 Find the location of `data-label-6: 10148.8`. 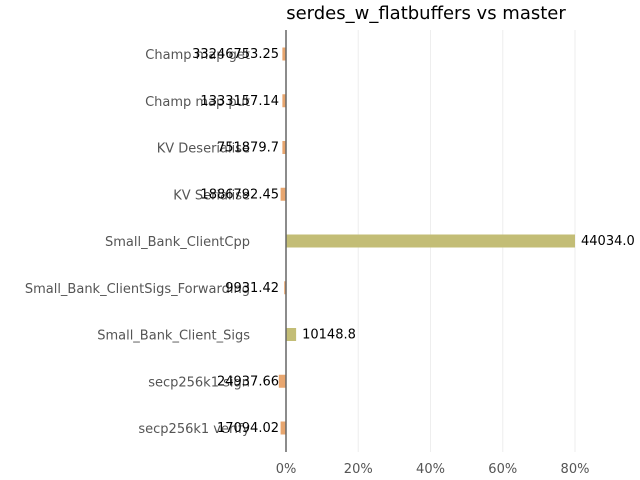

data-label-6: 10148.8 is located at coordinates (329, 335).